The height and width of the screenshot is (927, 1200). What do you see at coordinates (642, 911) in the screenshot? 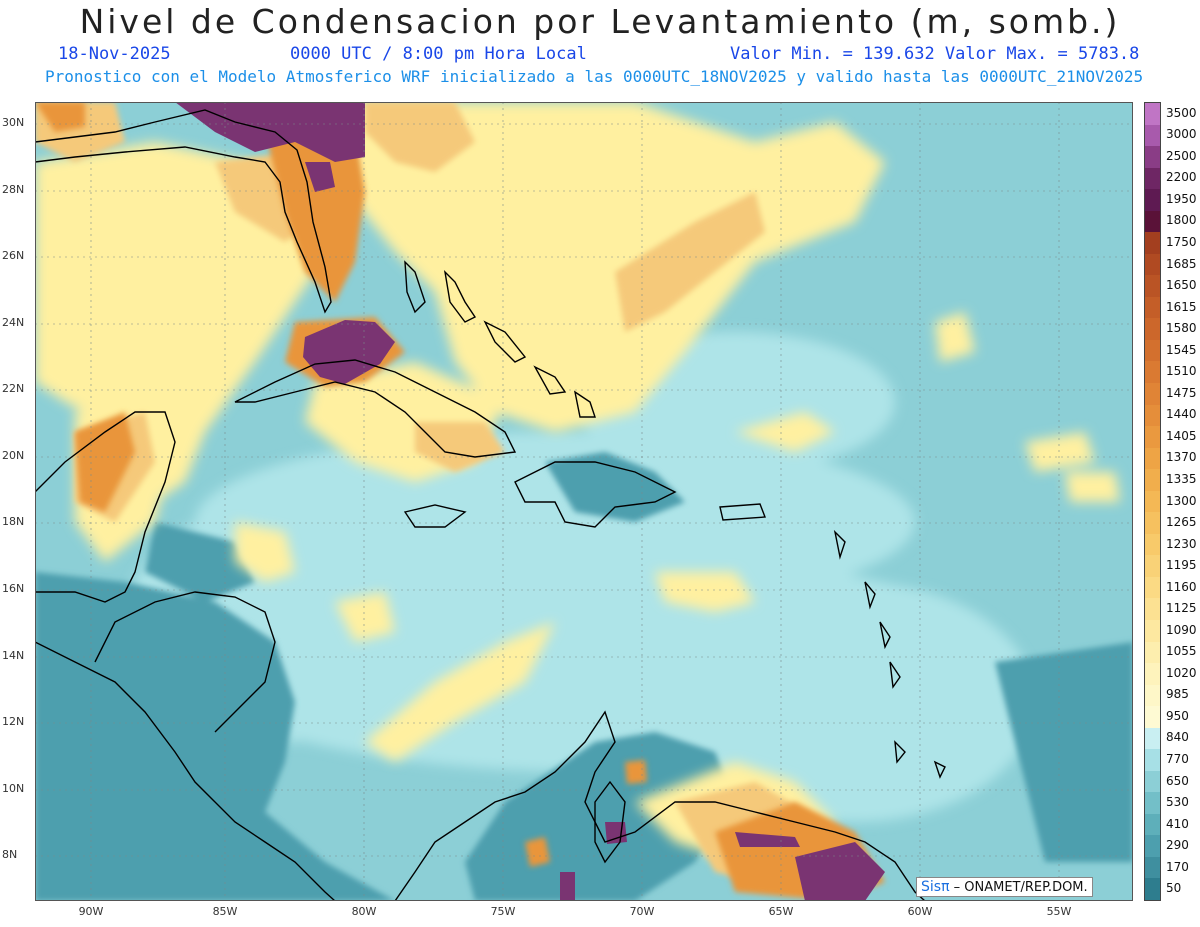
I see `lon-label: 70W` at bounding box center [642, 911].